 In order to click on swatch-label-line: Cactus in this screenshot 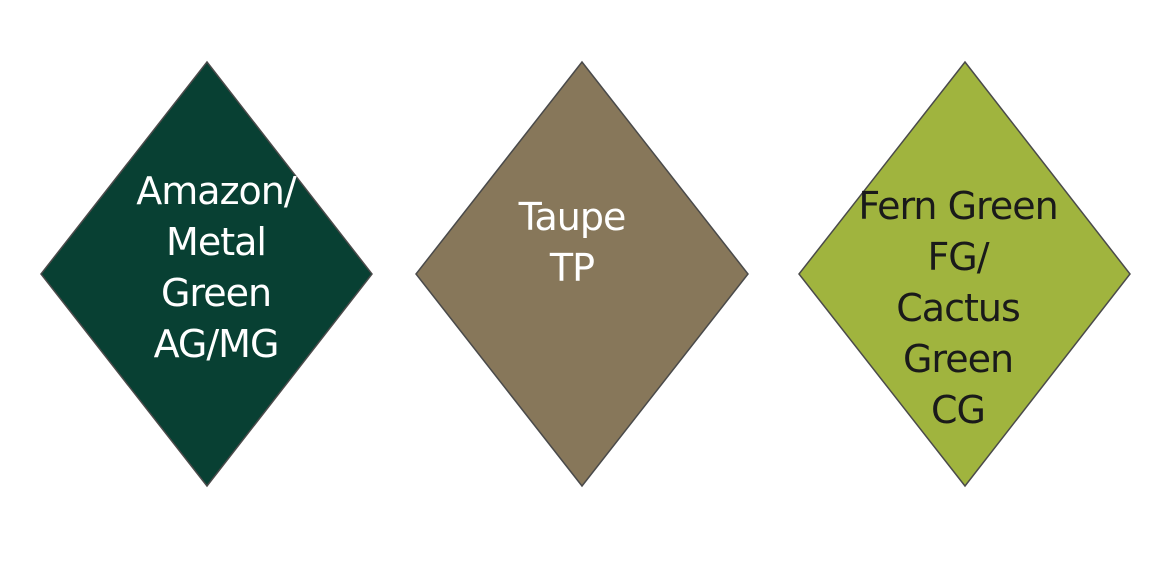, I will do `click(958, 308)`.